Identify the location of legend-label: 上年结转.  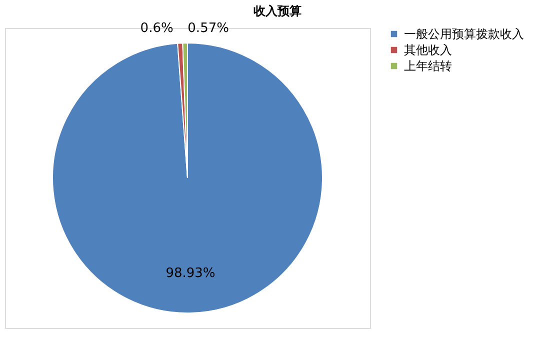
(428, 66).